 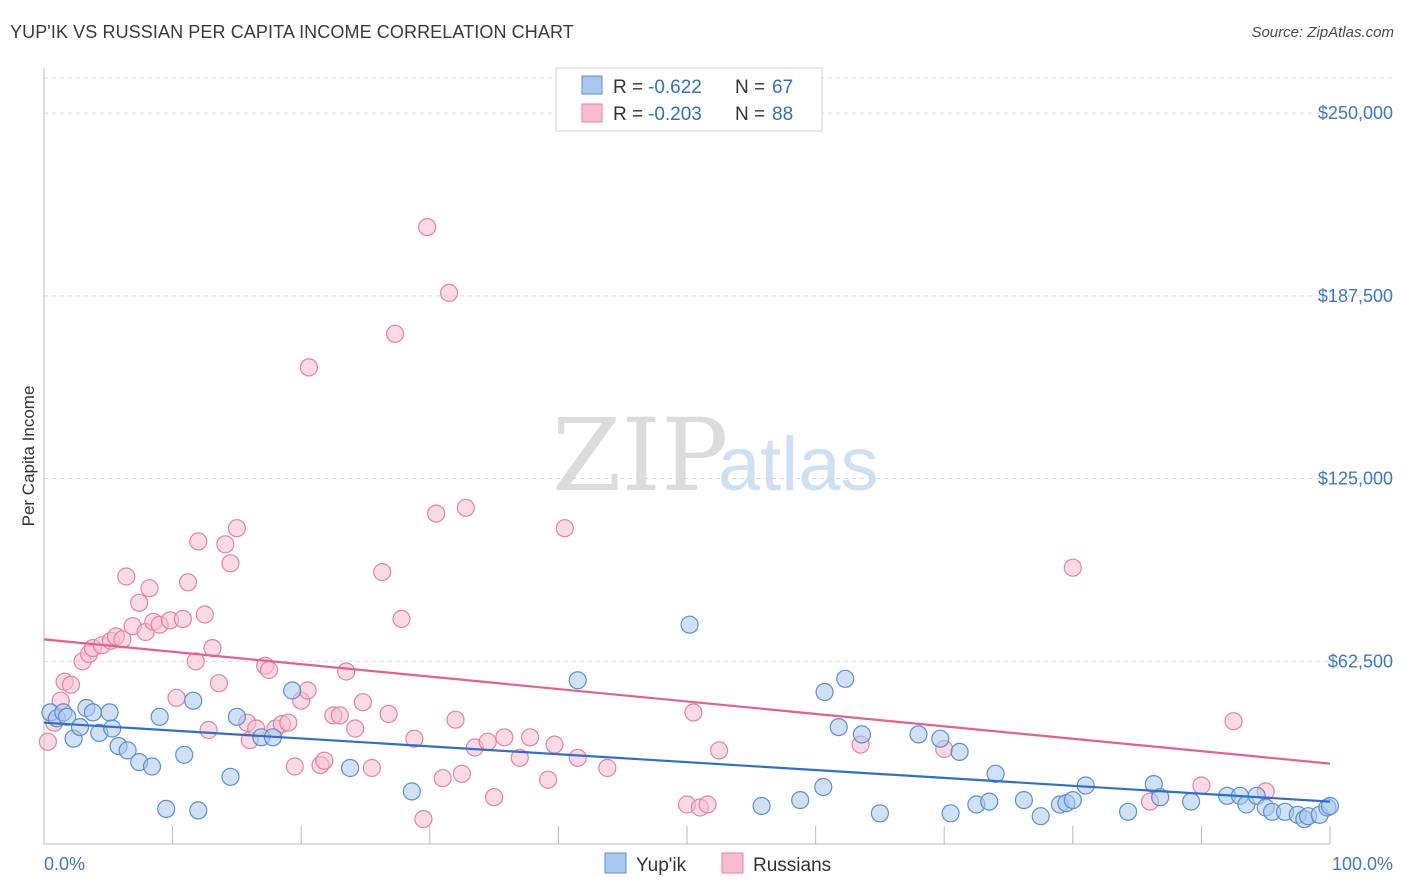 What do you see at coordinates (1355, 479) in the screenshot?
I see `y-tick-label-1: $125,000` at bounding box center [1355, 479].